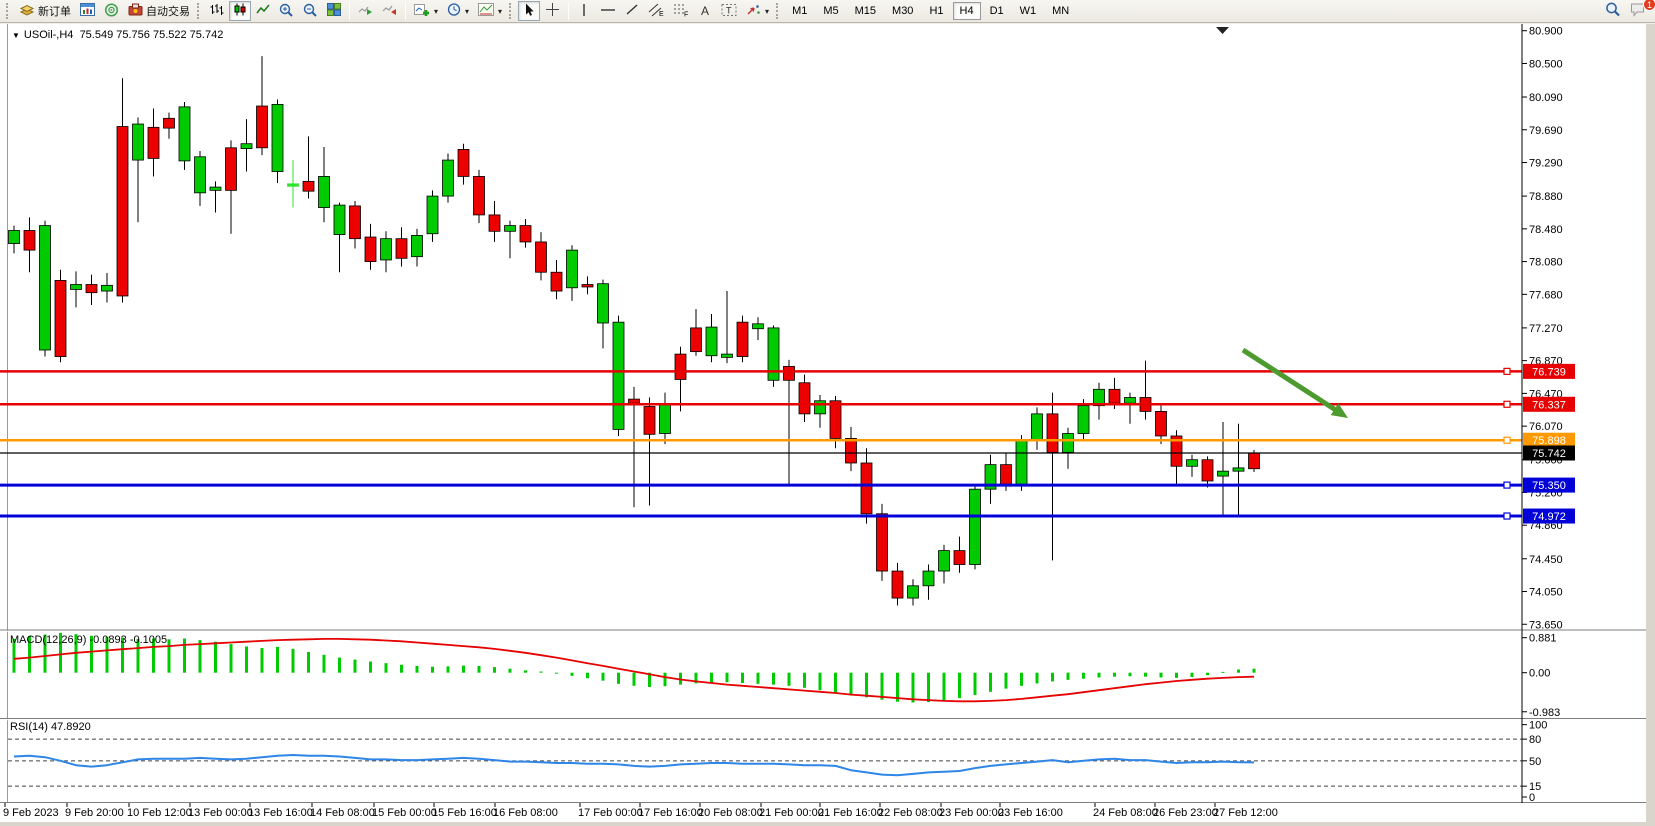 This screenshot has width=1655, height=826. Describe the element at coordinates (349, 11) in the screenshot. I see `toolbar-separator` at that location.